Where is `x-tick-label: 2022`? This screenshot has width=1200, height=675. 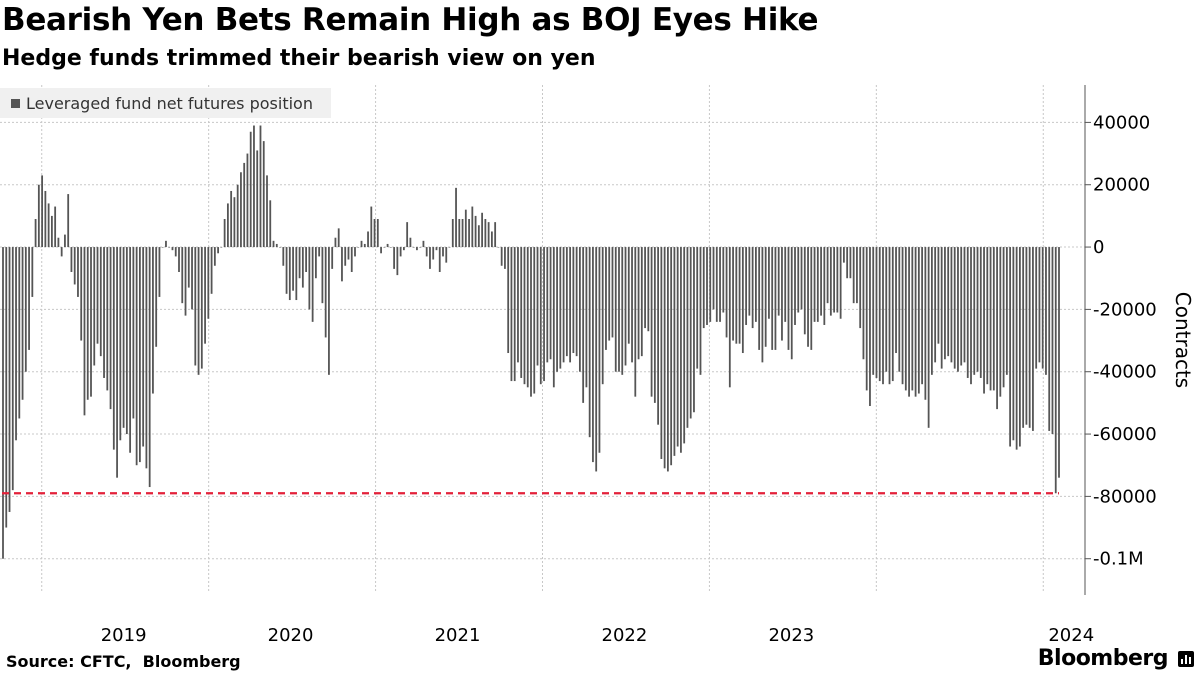
x-tick-label: 2022 is located at coordinates (625, 635).